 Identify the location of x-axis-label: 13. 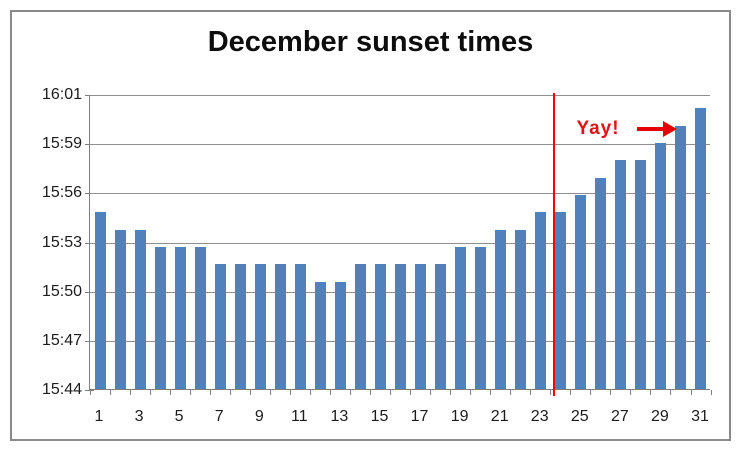
(339, 416).